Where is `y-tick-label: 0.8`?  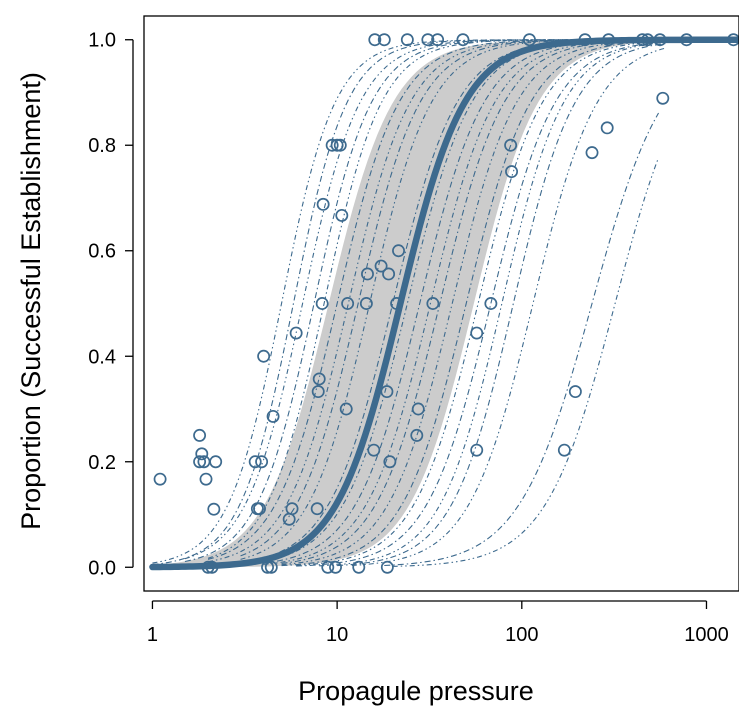
y-tick-label: 0.8 is located at coordinates (102, 146).